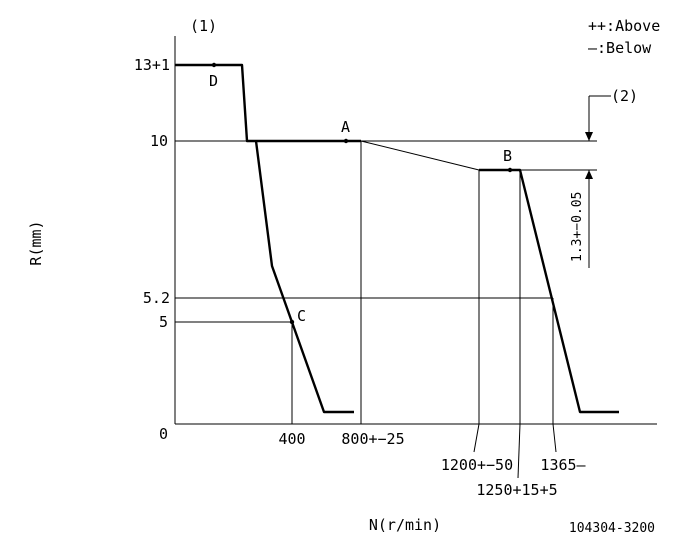  Describe the element at coordinates (620, 48) in the screenshot. I see `legend-below: —:Below` at that location.